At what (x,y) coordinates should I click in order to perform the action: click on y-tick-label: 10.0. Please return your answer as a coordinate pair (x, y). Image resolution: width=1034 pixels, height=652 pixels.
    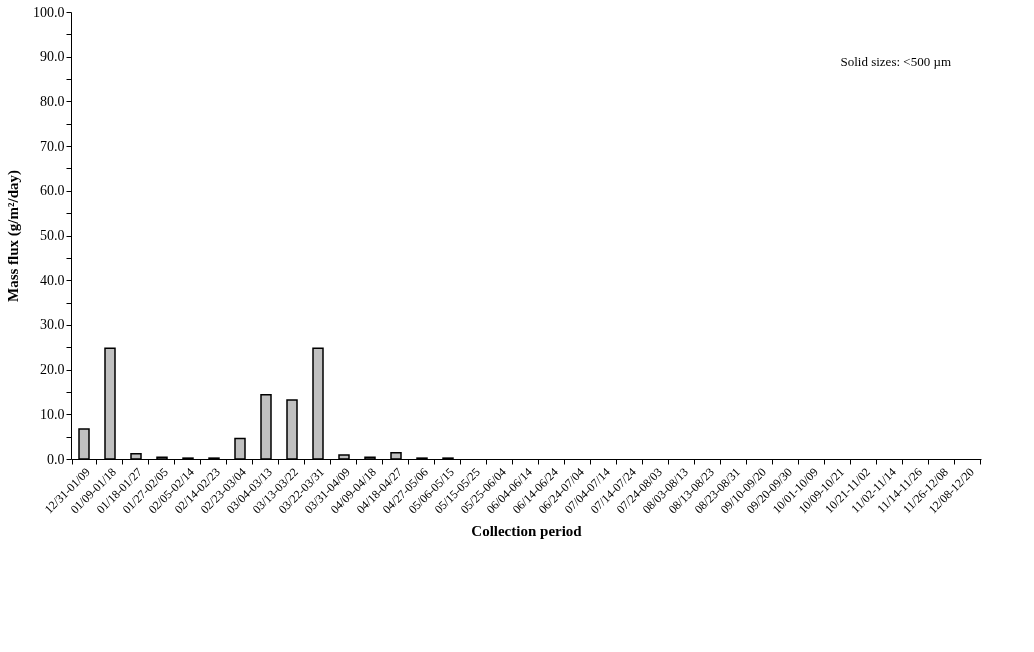
    Looking at the image, I should click on (52, 414).